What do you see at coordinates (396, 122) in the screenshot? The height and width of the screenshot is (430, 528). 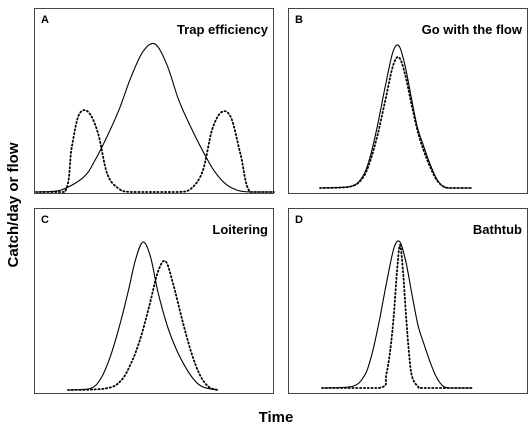 I see `panel-b-dotted-line` at bounding box center [396, 122].